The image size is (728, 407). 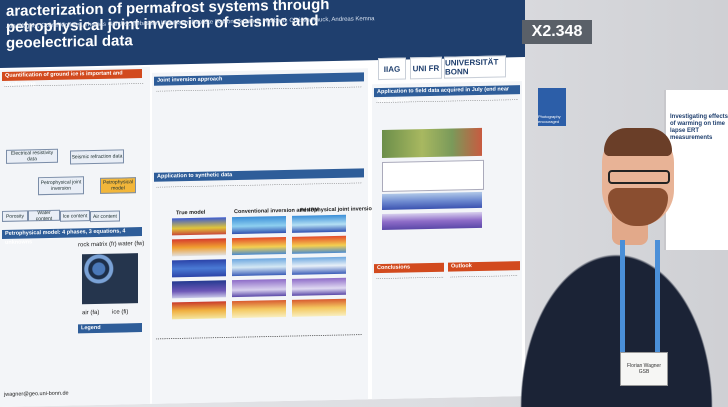 I want to click on name-tag-name: Florian Wagner, so click(x=644, y=366).